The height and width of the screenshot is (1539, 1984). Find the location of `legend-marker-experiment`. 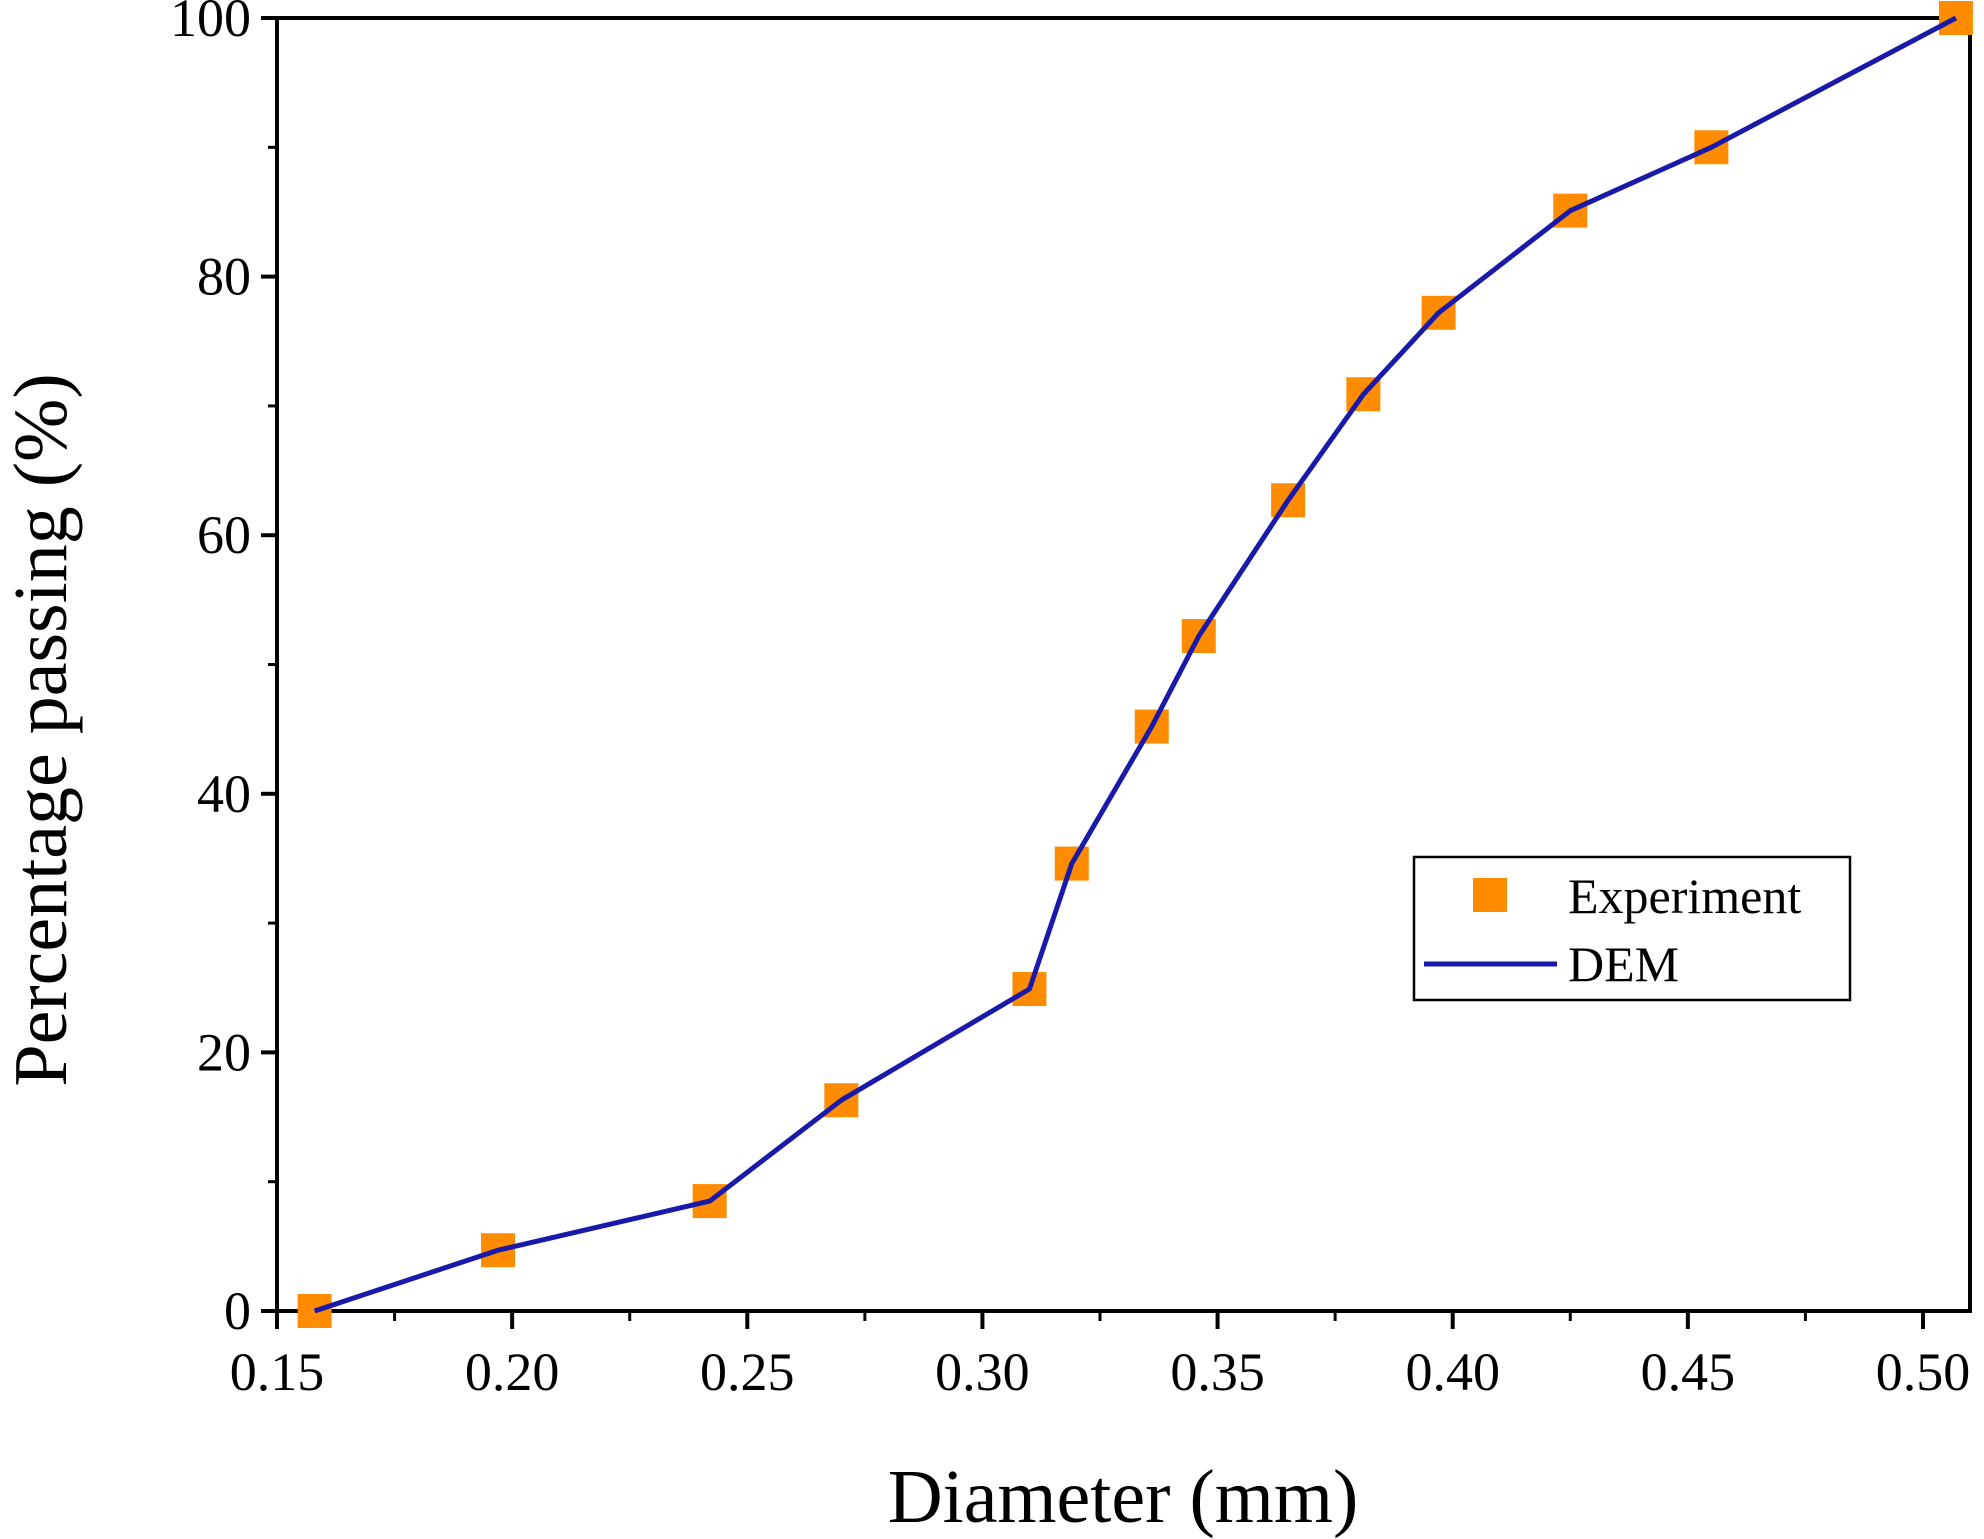

legend-marker-experiment is located at coordinates (1490, 895).